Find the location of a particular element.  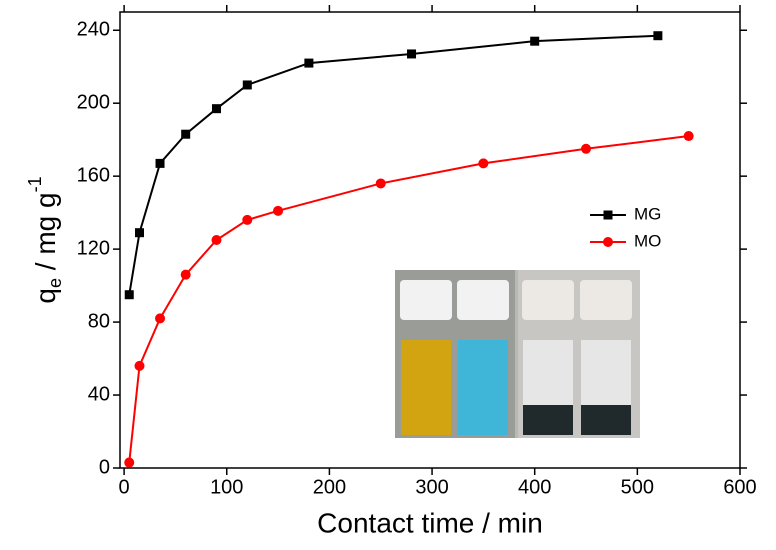

y-label-sup: -1 is located at coordinates (35, 184).